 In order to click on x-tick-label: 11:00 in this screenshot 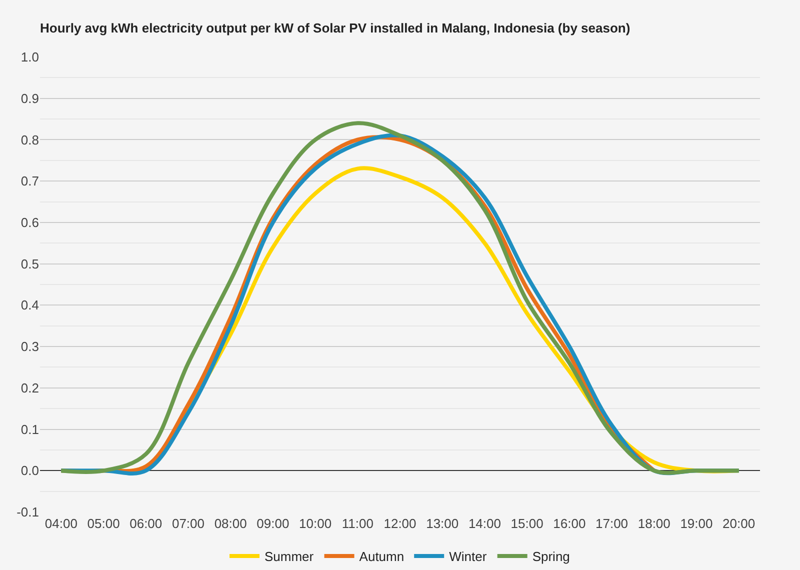, I will do `click(358, 523)`.